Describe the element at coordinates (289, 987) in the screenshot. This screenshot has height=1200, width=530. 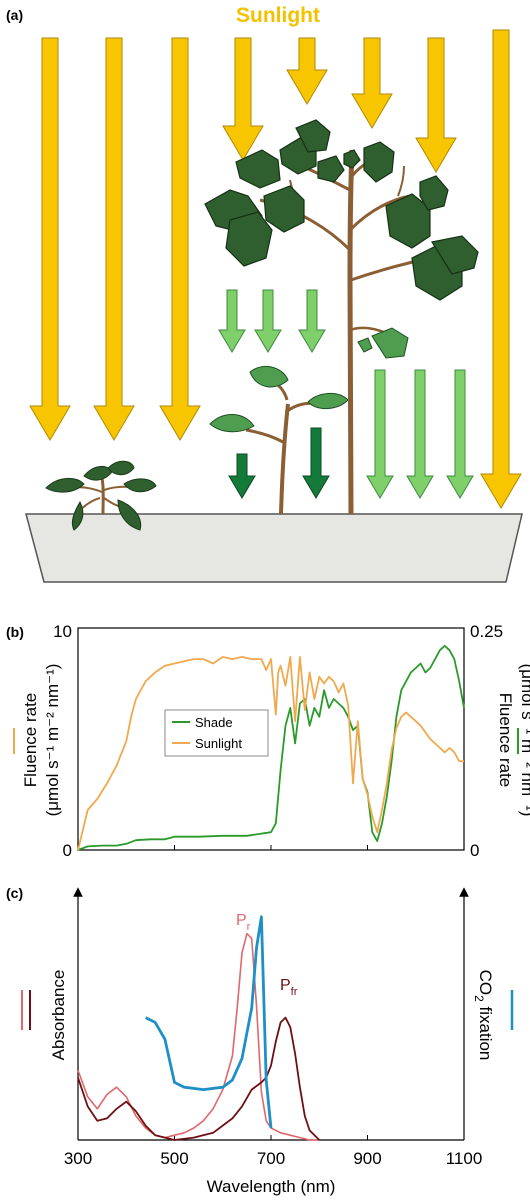
I see `peak-label-pfr: Pfr` at that location.